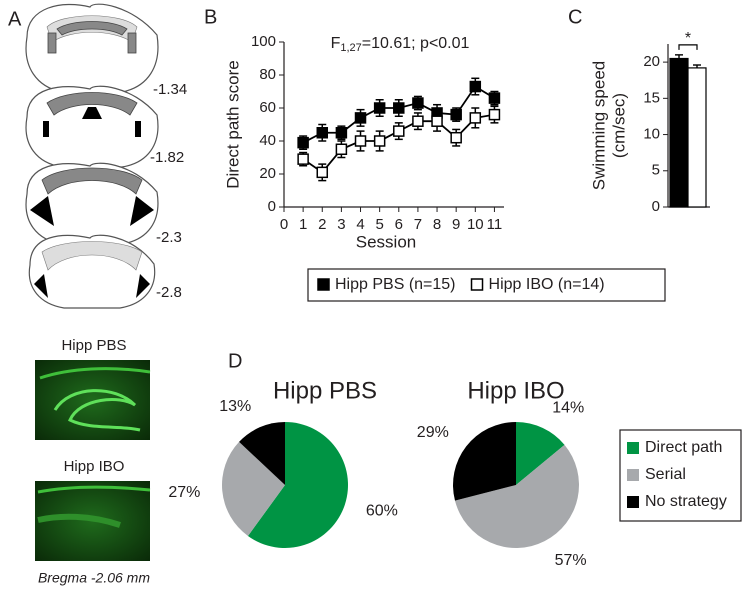 This screenshot has width=747, height=593. I want to click on y-tick-label: 60, so click(267, 107).